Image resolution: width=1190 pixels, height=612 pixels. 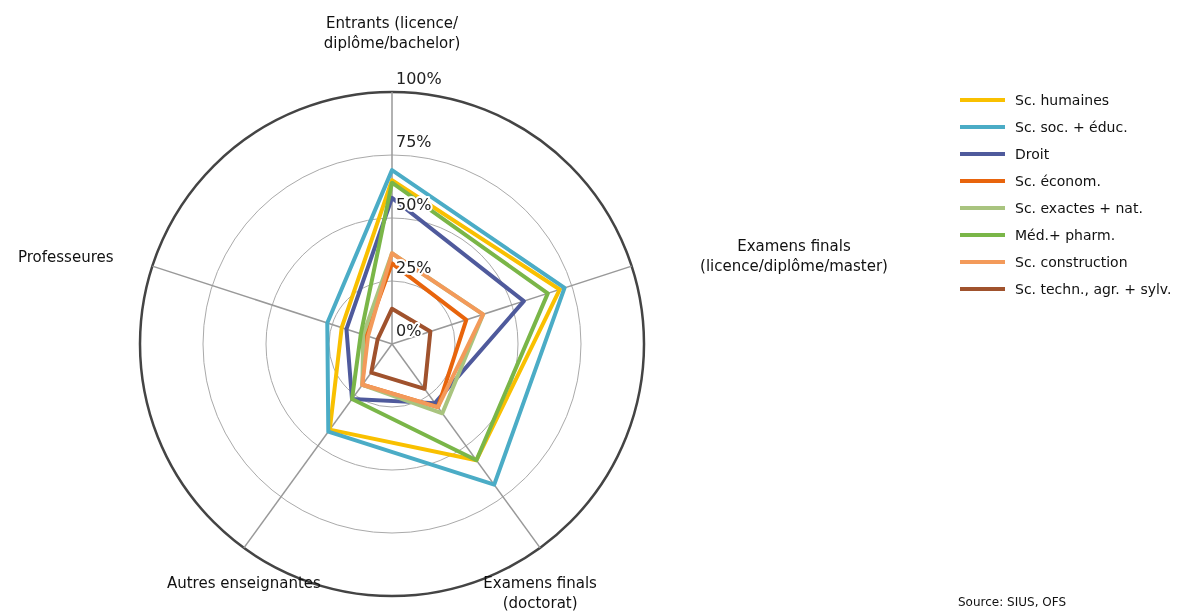 I want to click on legend-label: Sc. construction, so click(x=1071, y=262).